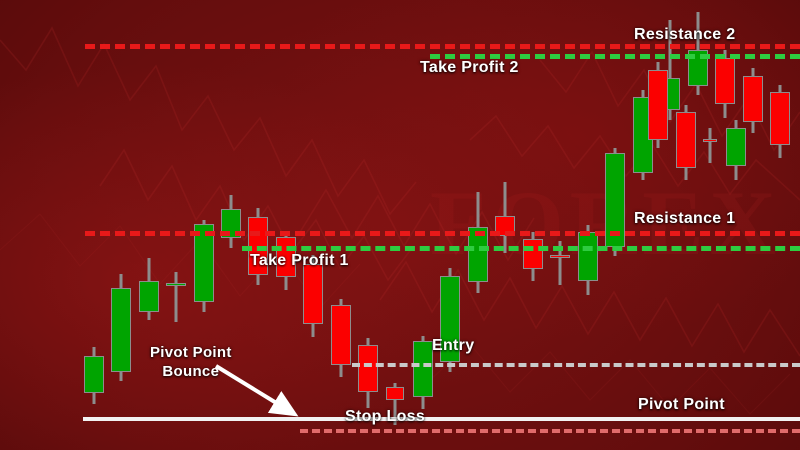 The width and height of the screenshot is (800, 450). What do you see at coordinates (681, 404) in the screenshot?
I see `label-pivot-point: Pivot Point` at bounding box center [681, 404].